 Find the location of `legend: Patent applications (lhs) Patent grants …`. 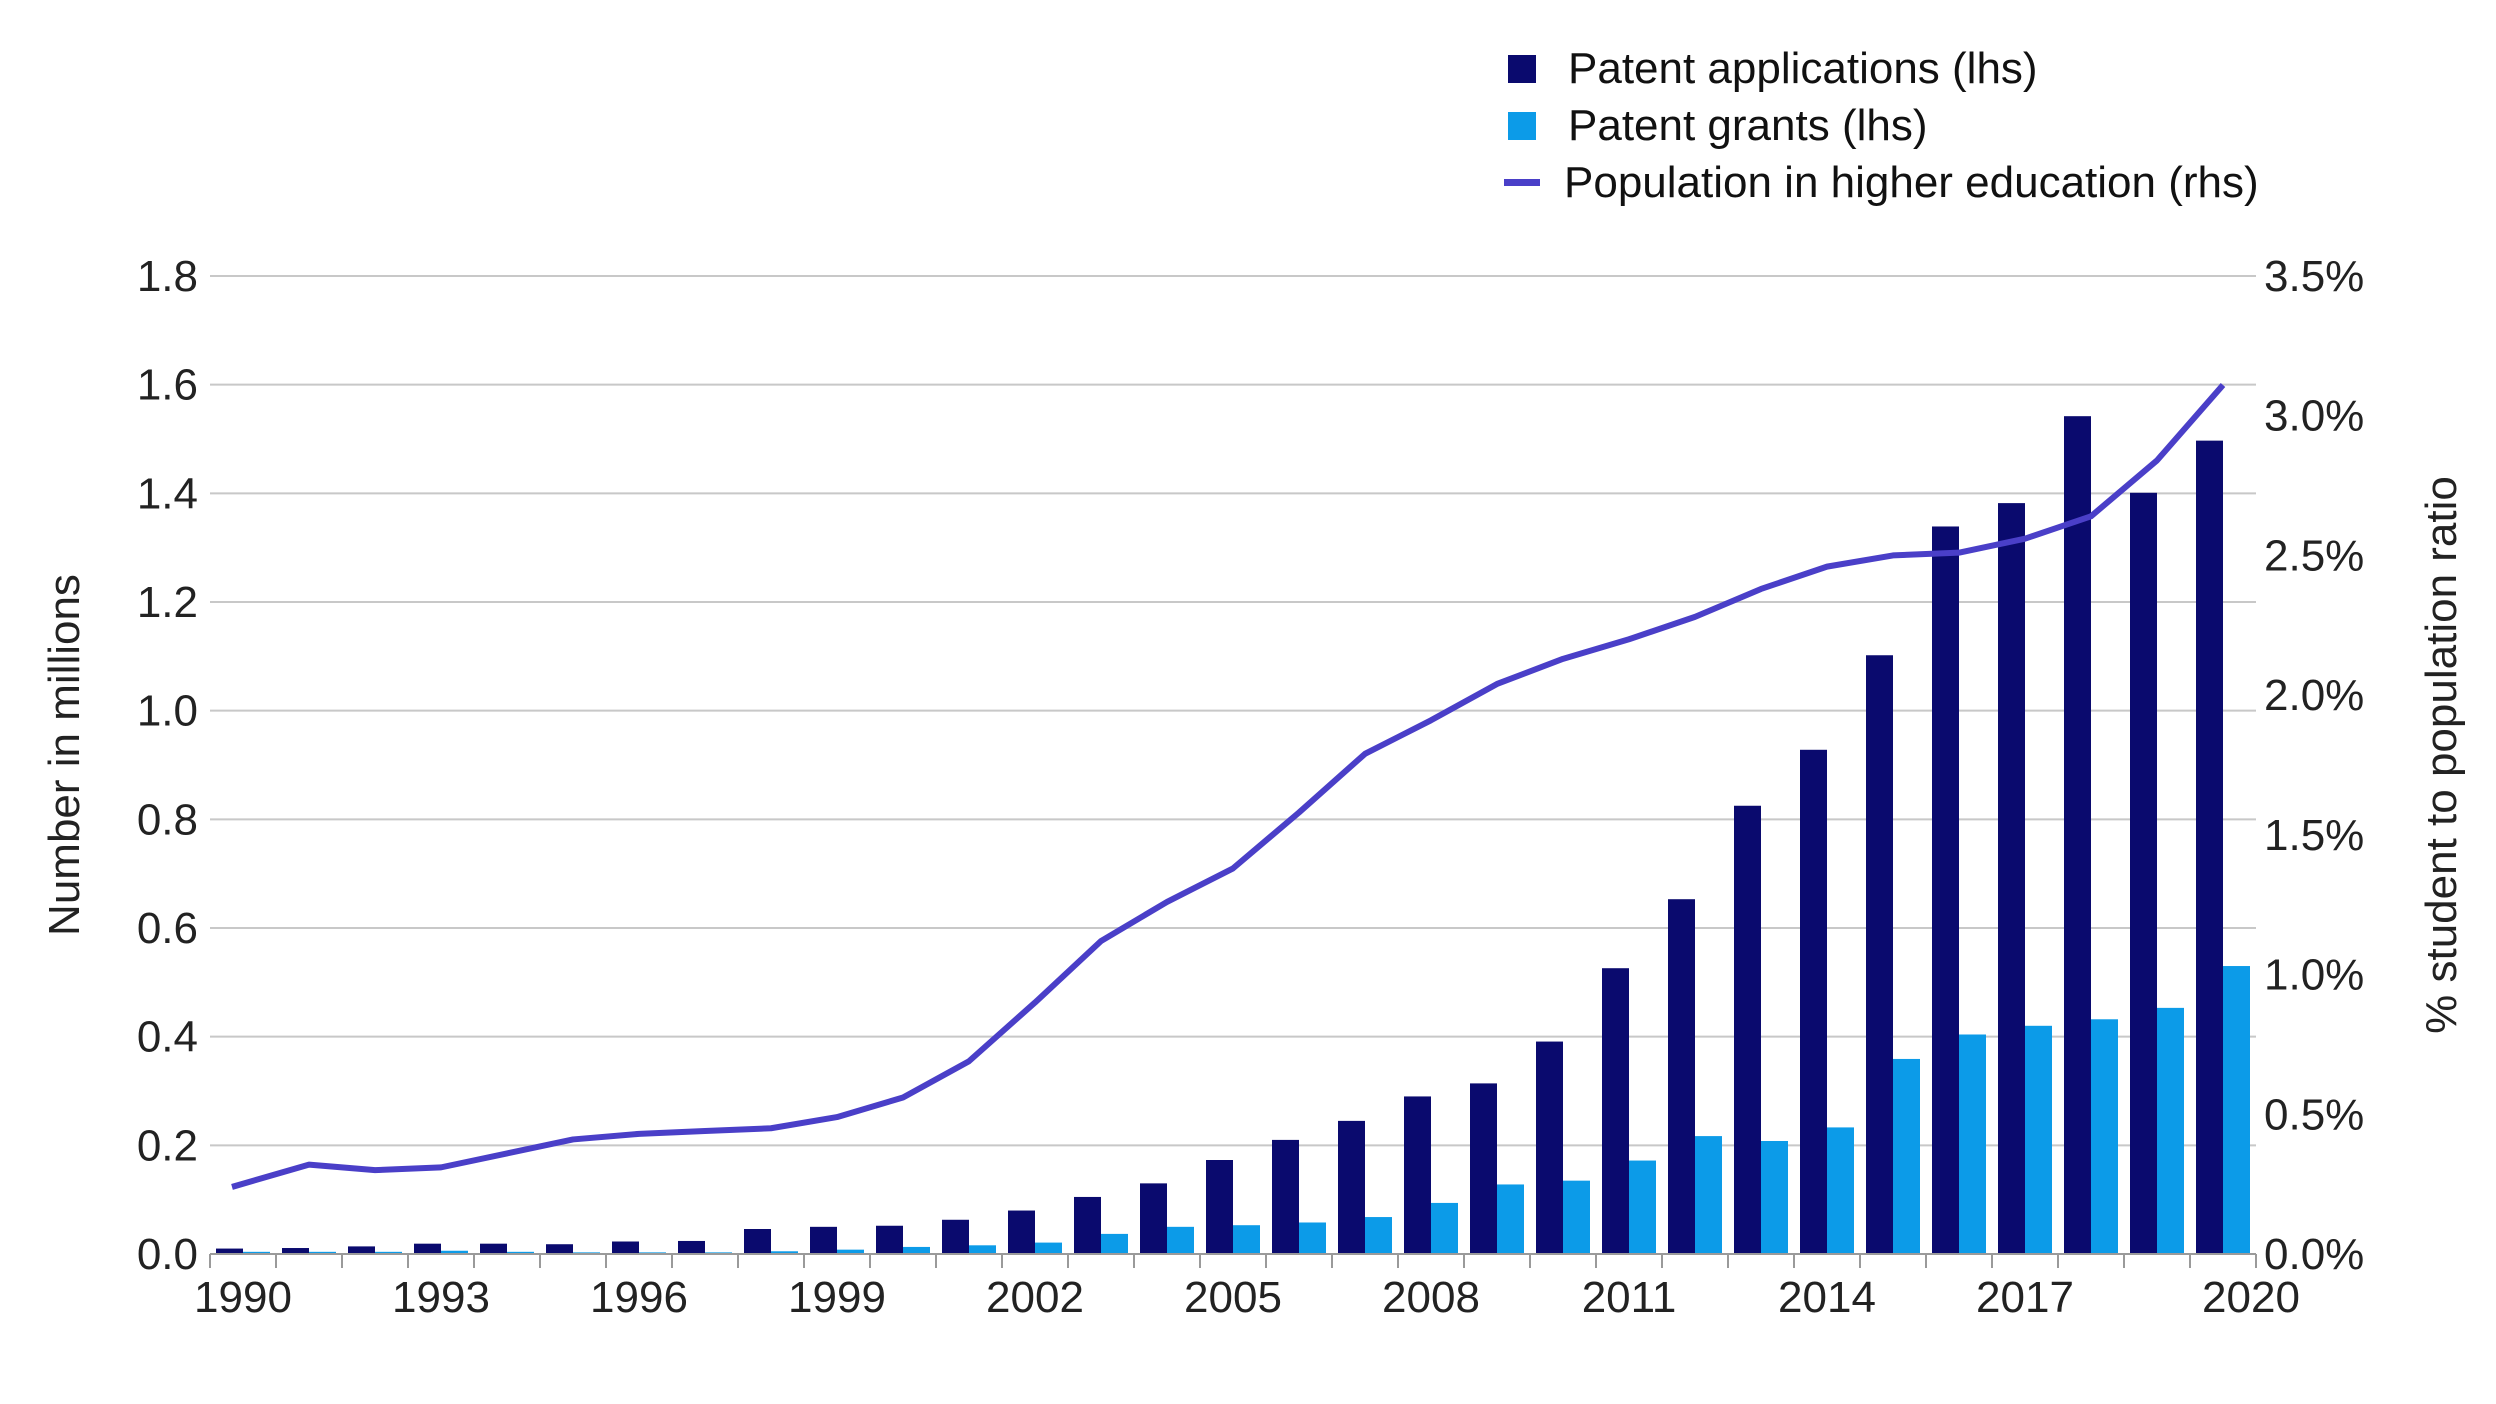

legend: Patent applications (lhs) Patent grants … is located at coordinates (1881, 125).